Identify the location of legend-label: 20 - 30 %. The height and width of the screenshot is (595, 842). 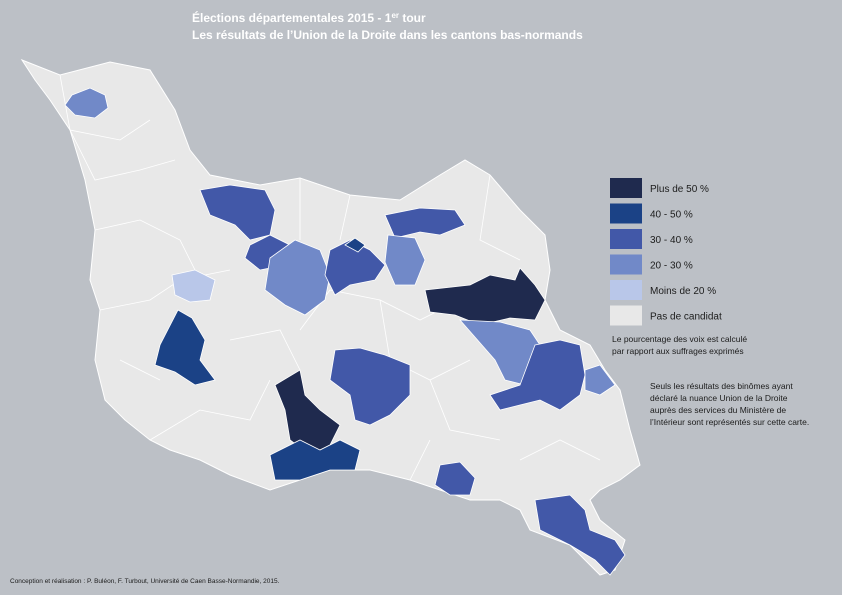
(671, 266).